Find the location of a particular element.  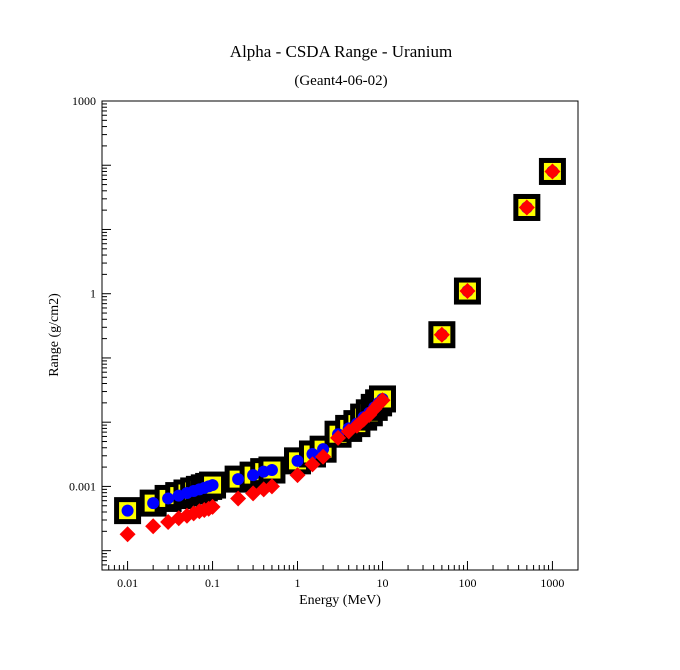

x-axis-label: Energy (MeV) is located at coordinates (340, 600).